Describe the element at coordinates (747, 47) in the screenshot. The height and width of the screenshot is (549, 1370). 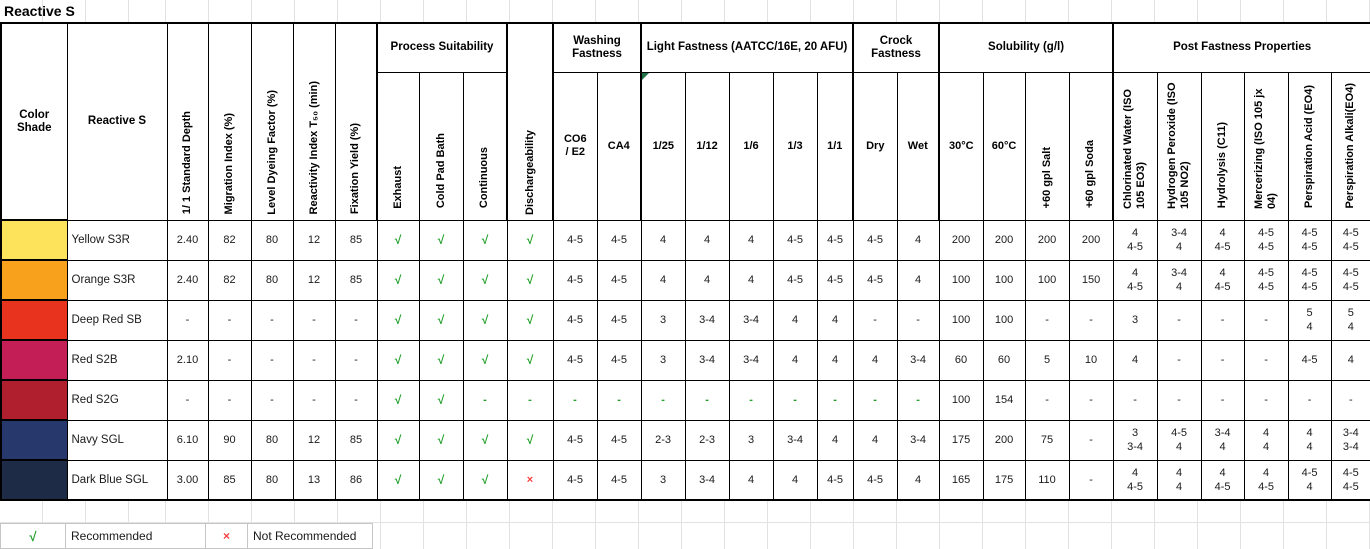
I see `group-header-light-fastness: Light Fastness (AATCC/16E, 20 AFU)` at that location.